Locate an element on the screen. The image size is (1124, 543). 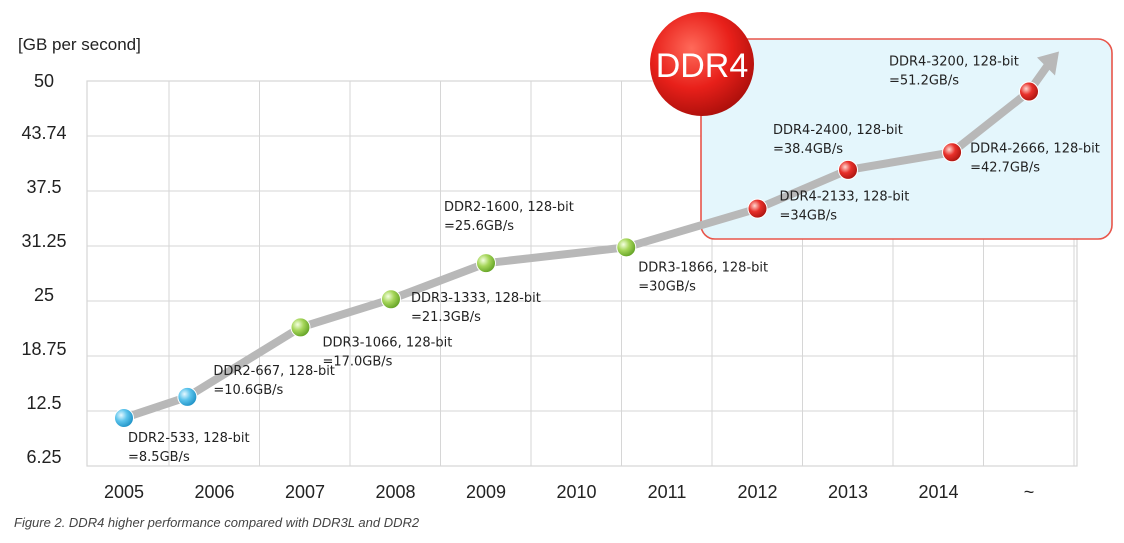
data-label: DDR2-533, 128-bit is located at coordinates (189, 438).